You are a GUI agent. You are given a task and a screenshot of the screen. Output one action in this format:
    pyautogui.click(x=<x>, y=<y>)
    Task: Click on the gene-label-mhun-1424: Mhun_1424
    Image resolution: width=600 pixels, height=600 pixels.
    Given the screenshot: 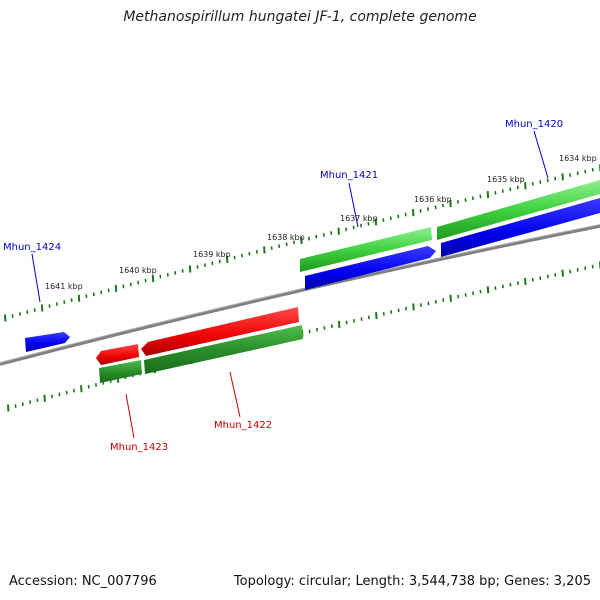 What is the action you would take?
    pyautogui.click(x=32, y=247)
    